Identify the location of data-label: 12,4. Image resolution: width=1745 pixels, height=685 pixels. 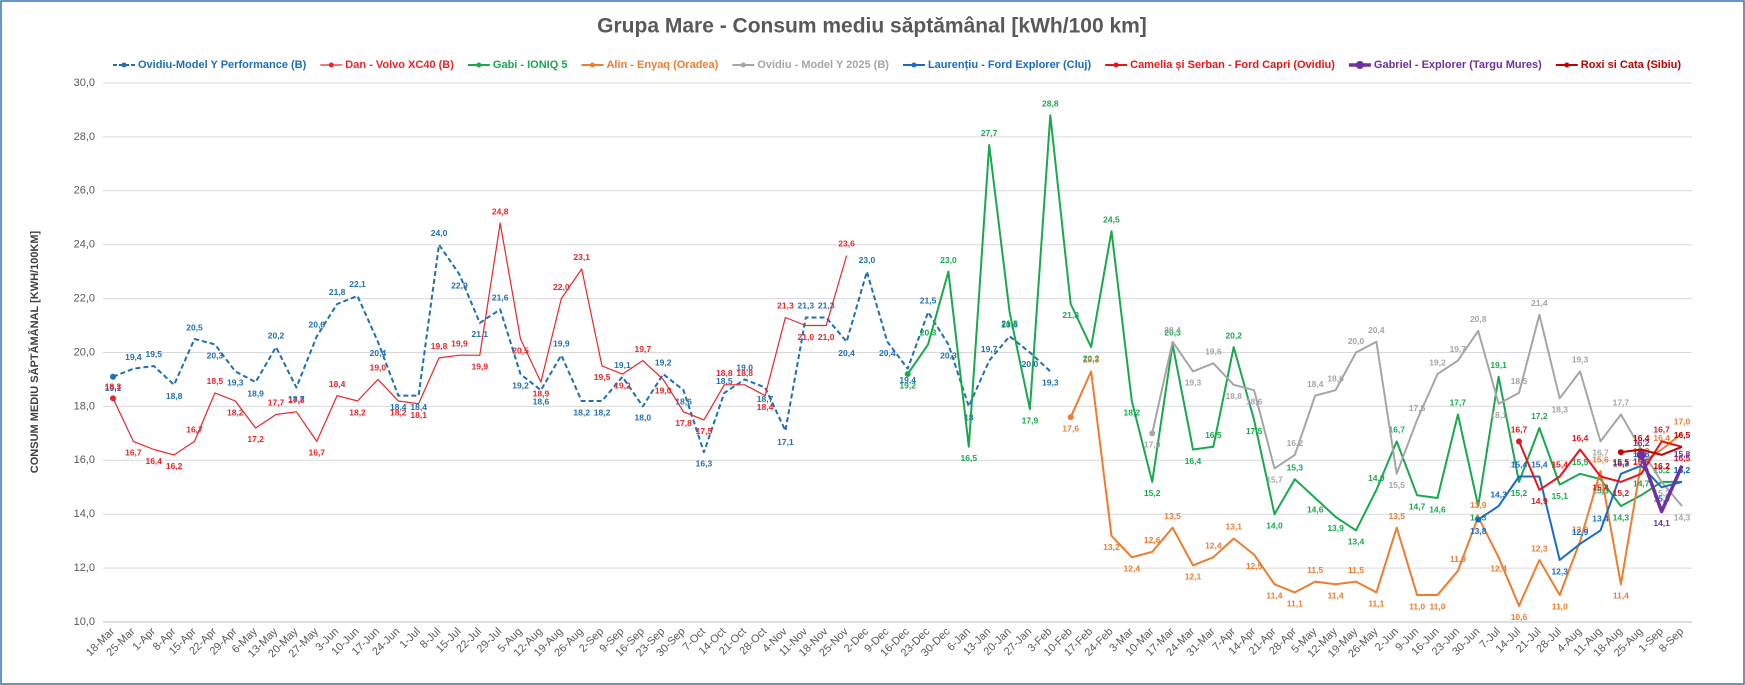
(1132, 569).